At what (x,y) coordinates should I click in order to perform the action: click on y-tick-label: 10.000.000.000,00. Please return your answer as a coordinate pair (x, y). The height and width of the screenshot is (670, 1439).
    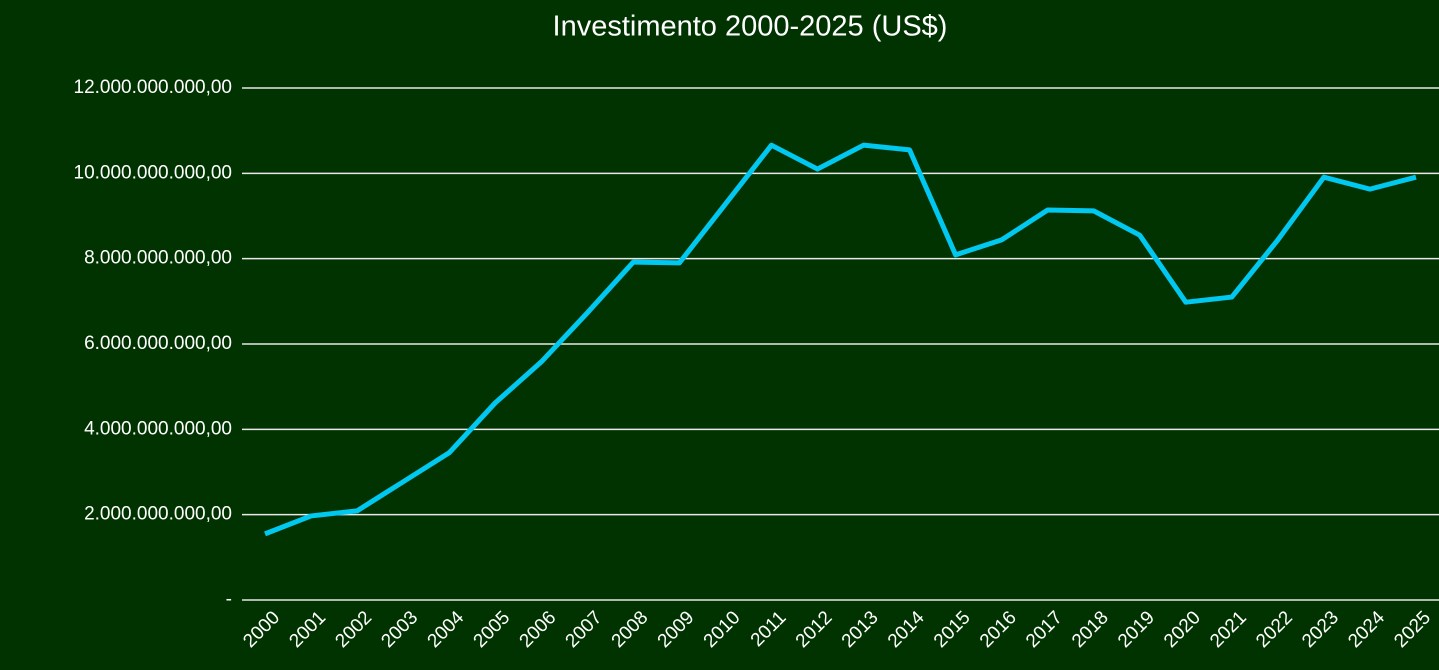
    Looking at the image, I should click on (153, 172).